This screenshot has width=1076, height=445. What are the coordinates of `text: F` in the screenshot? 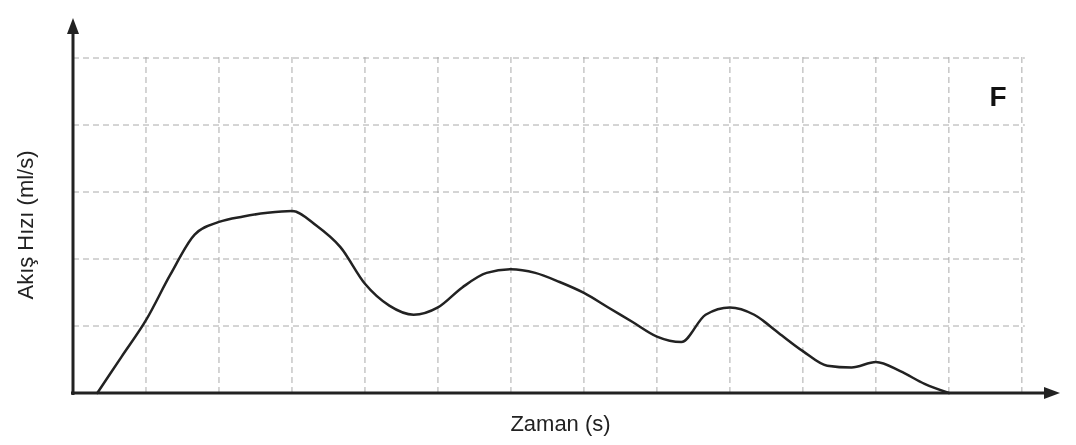 It's located at (998, 96).